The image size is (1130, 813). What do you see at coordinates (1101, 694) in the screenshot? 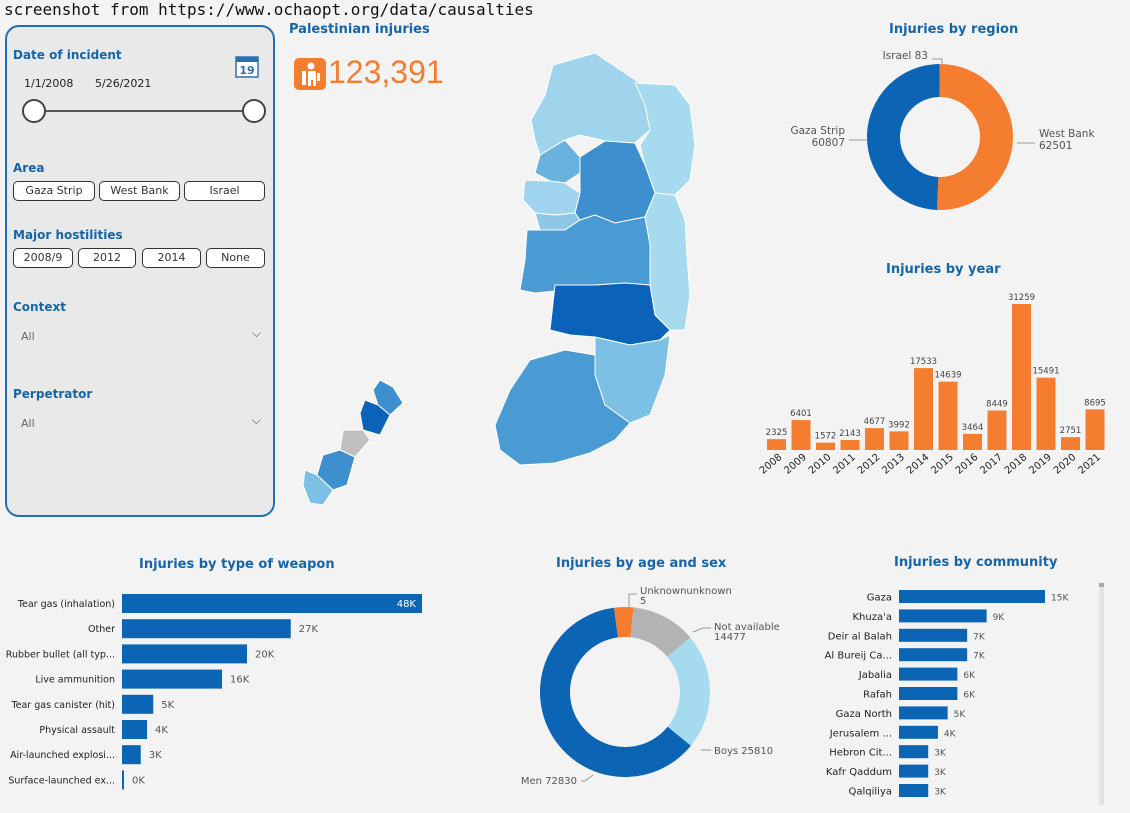
I see `community-scrollbar` at bounding box center [1101, 694].